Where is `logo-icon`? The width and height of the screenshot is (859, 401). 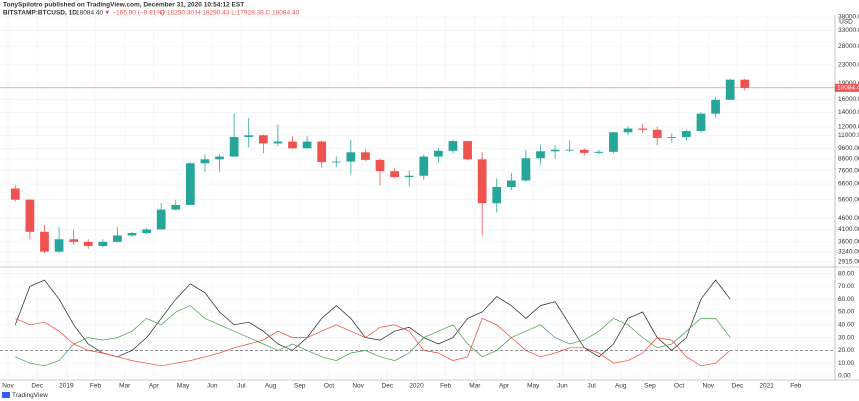
logo-icon is located at coordinates (6, 395).